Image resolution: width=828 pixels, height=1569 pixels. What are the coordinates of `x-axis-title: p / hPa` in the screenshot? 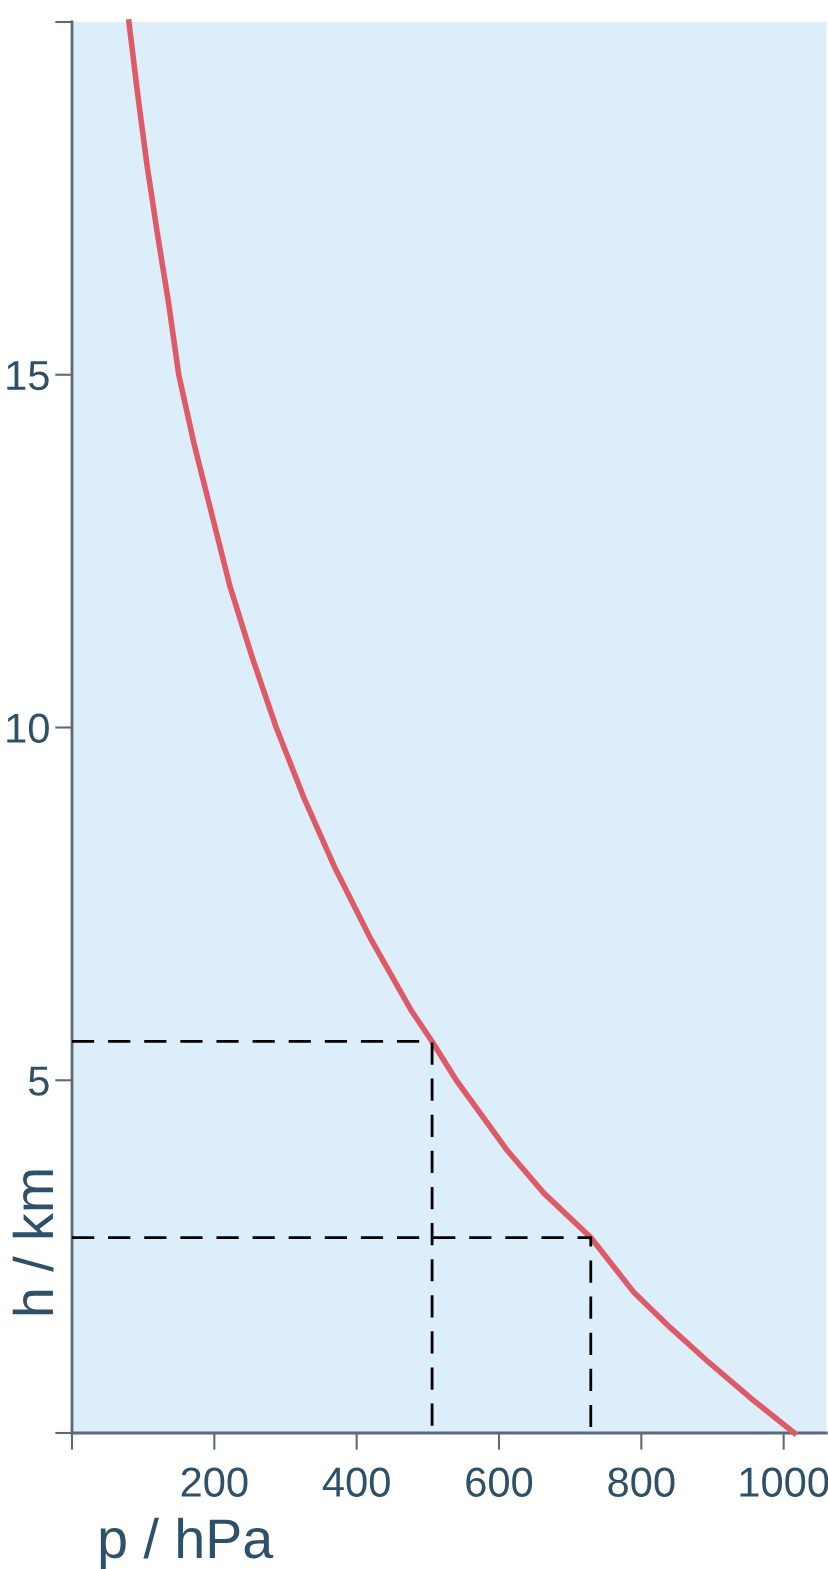 It's located at (187, 1543).